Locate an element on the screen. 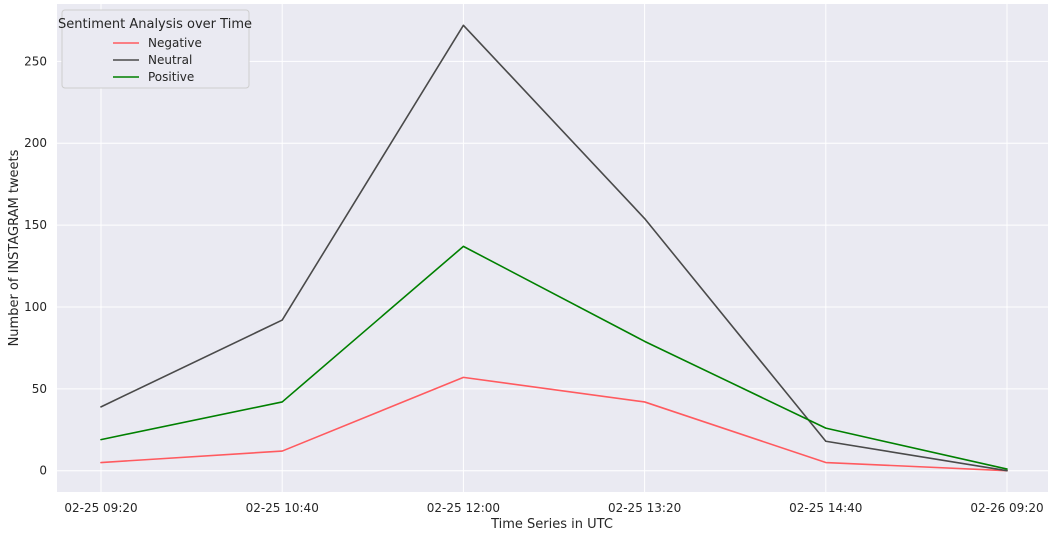 The image size is (1060, 539). x-tick-label: 02-25 13:20 is located at coordinates (644, 508).